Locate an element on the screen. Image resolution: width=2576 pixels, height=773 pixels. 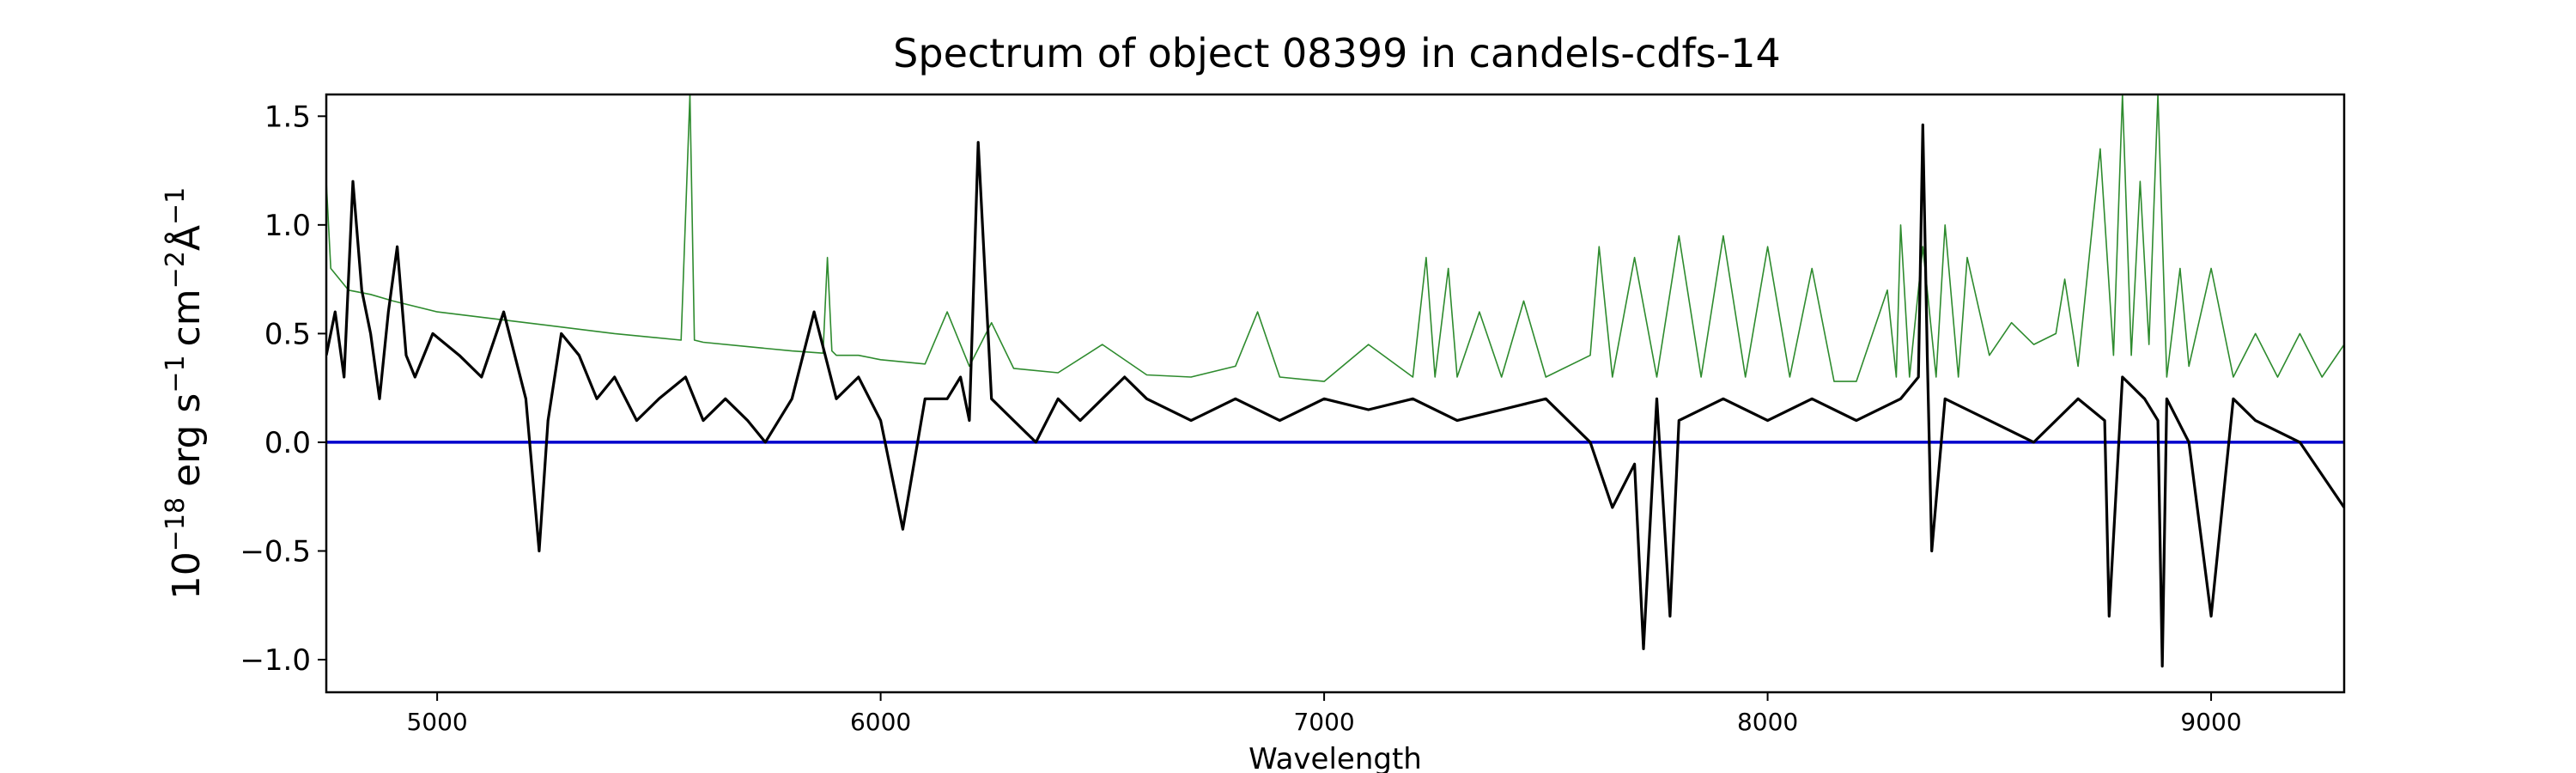
y-axis: −1.0 −0.5 0.0 0.5 1.0 1.5 is located at coordinates (283, 389).